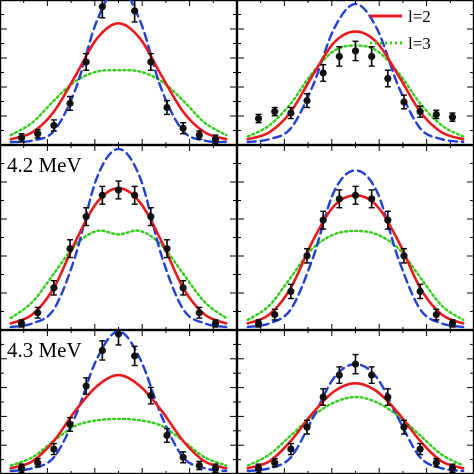 Image resolution: width=474 pixels, height=474 pixels. Describe the element at coordinates (419, 16) in the screenshot. I see `legend-label-l2: l=2` at that location.